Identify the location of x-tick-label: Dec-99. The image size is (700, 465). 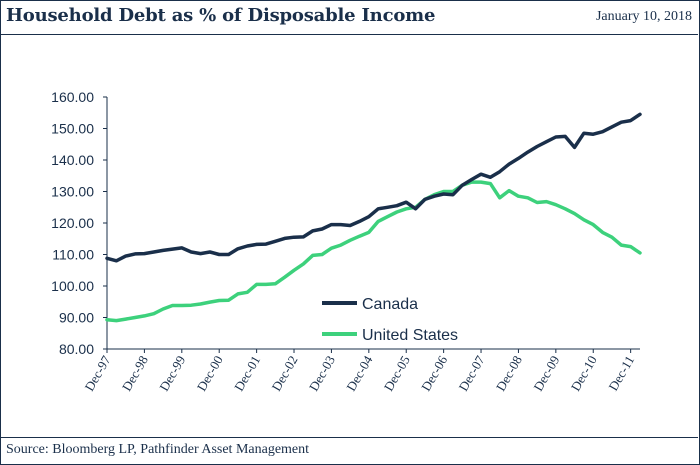
(172, 373).